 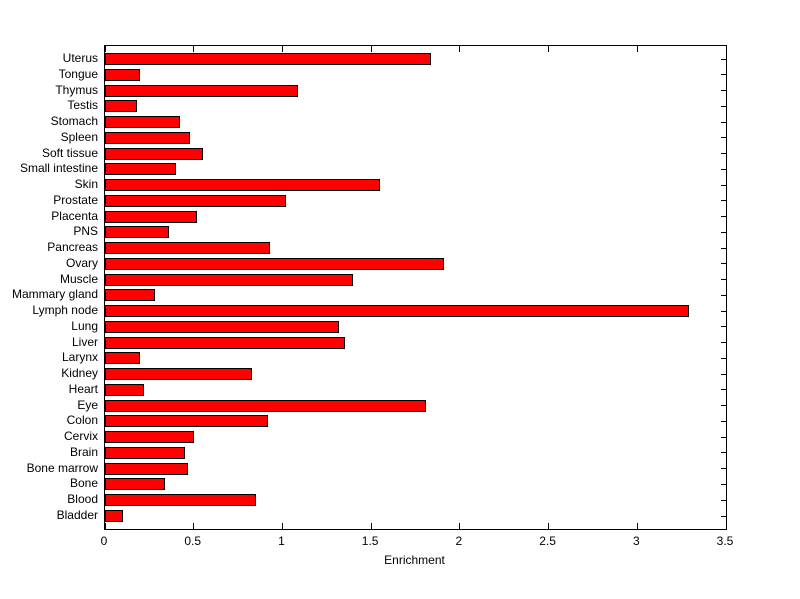 What do you see at coordinates (104, 541) in the screenshot?
I see `xtick-label-0: 0` at bounding box center [104, 541].